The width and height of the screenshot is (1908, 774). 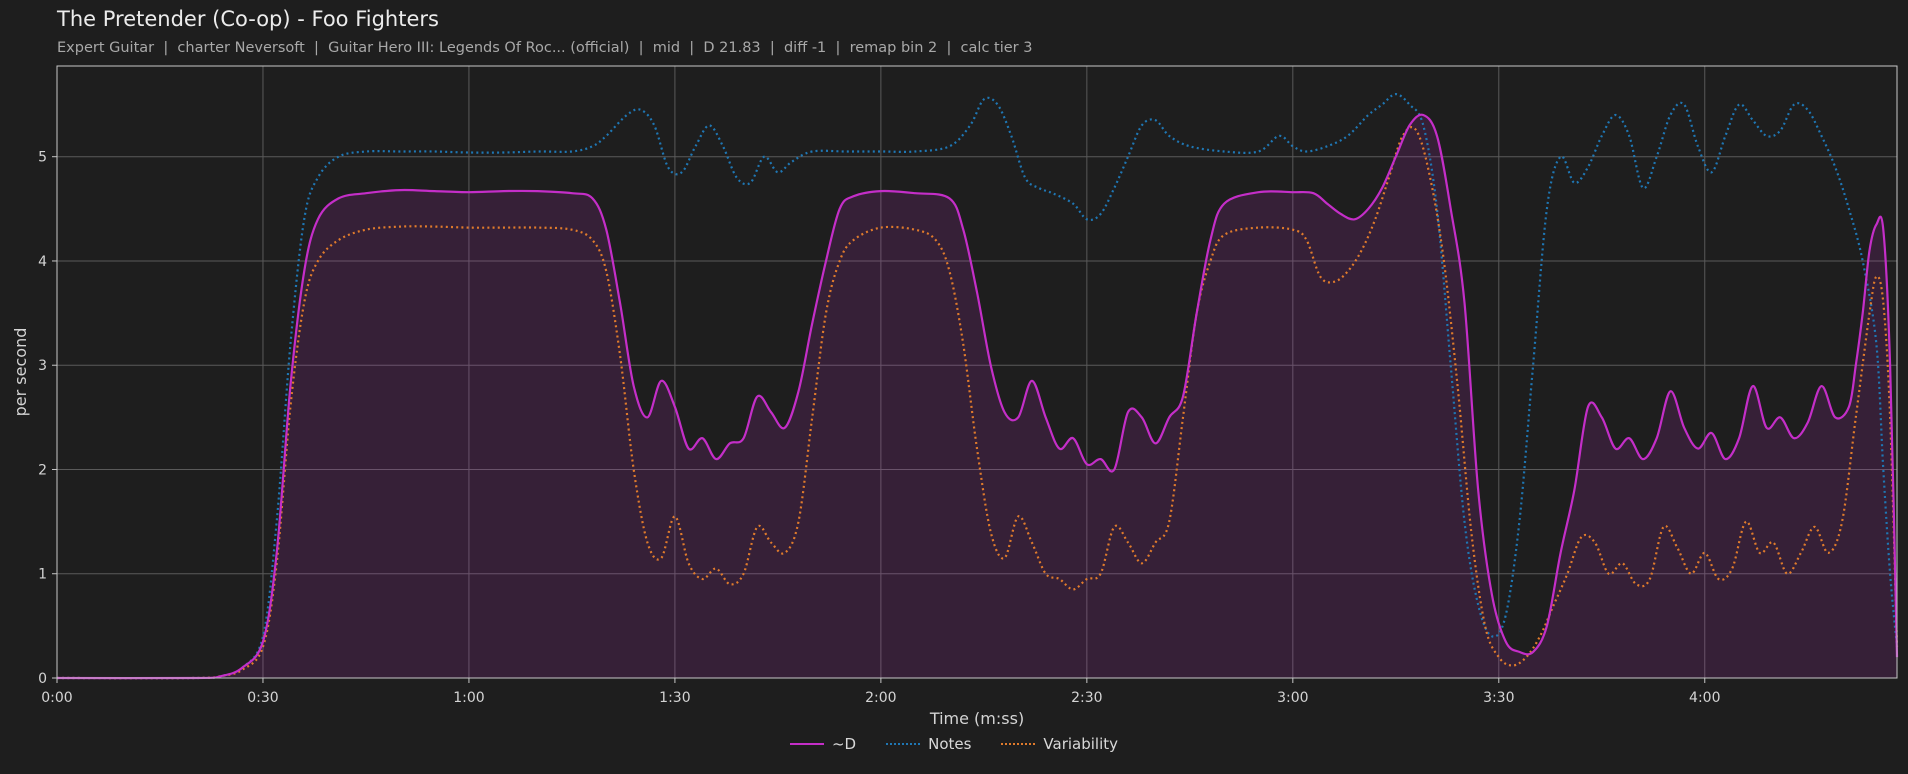 What do you see at coordinates (674, 698) in the screenshot?
I see `x-tick-label: 1:30` at bounding box center [674, 698].